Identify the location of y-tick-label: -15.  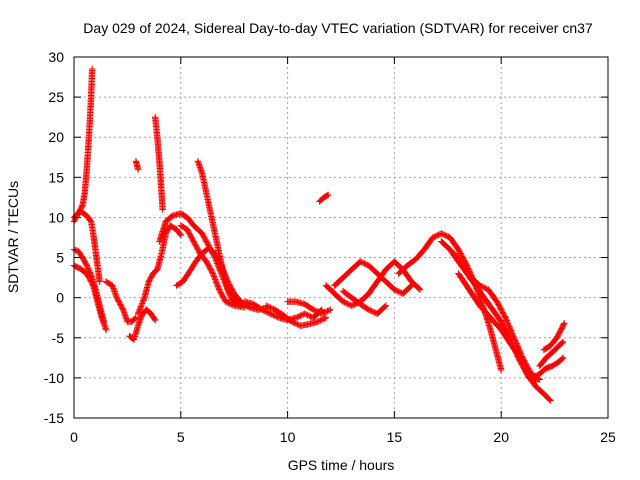
(54, 418).